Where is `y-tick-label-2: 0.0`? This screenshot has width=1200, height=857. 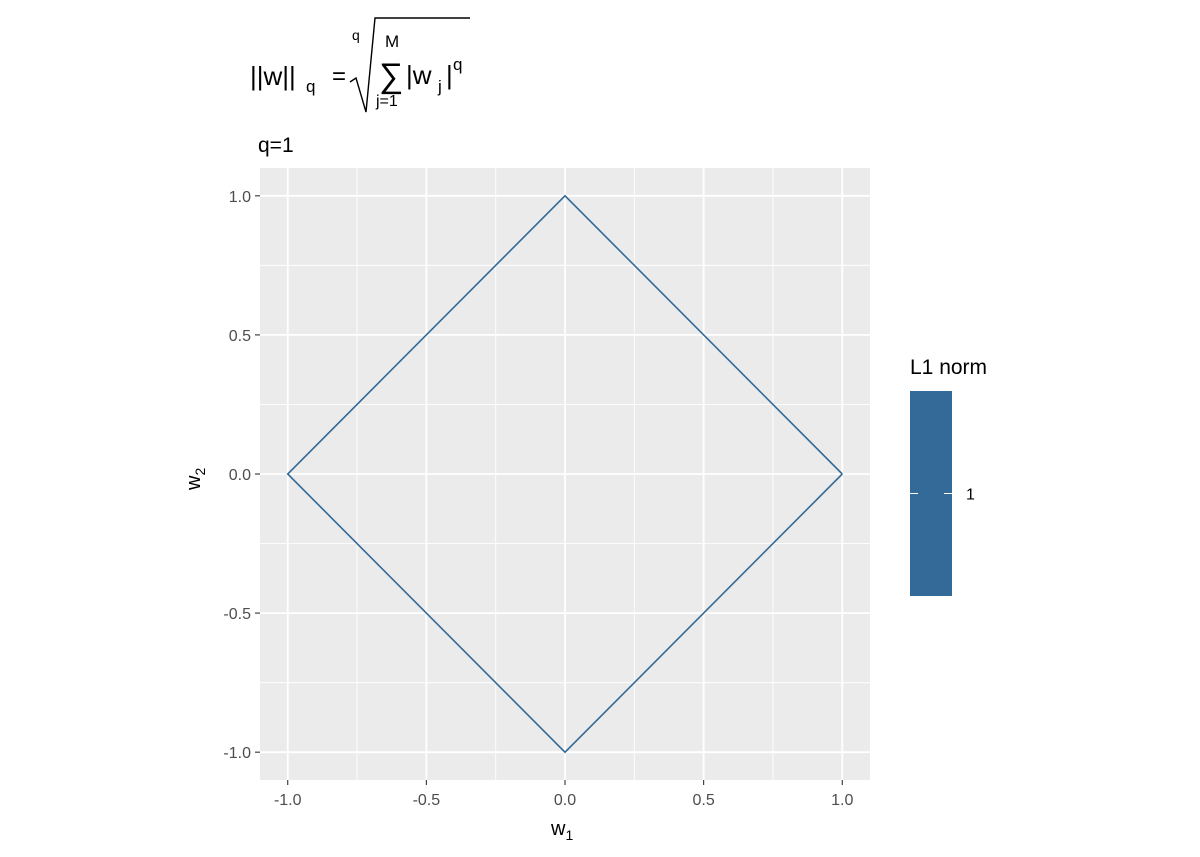
y-tick-label-2: 0.0 is located at coordinates (240, 475).